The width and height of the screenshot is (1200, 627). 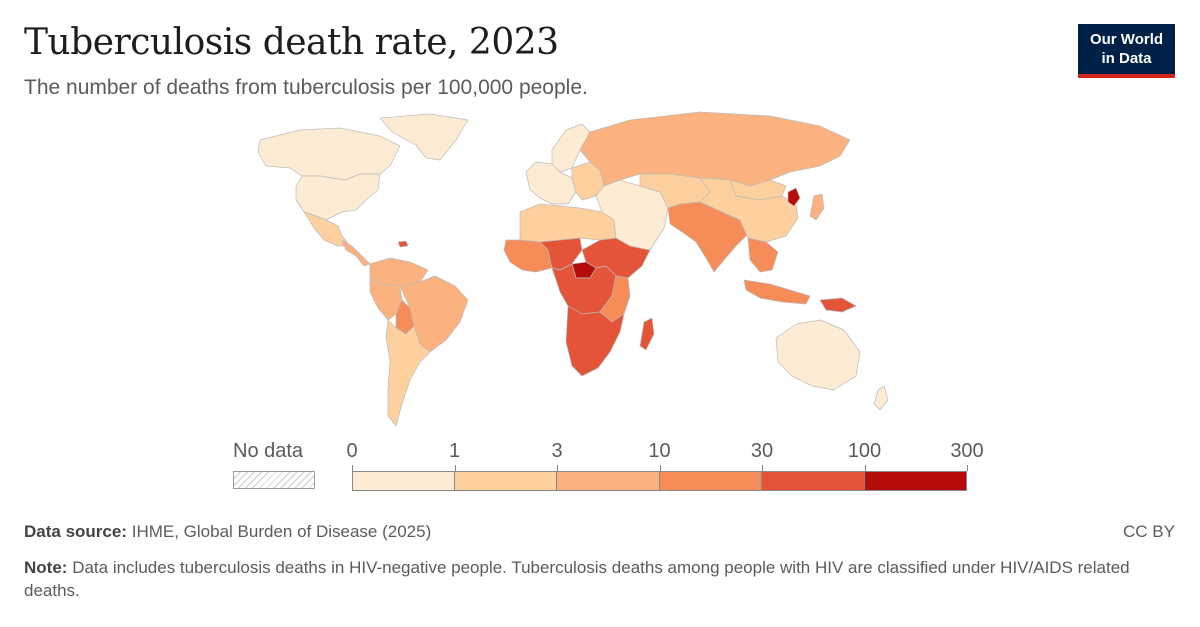 What do you see at coordinates (274, 480) in the screenshot?
I see `legend-no-data-swatch` at bounding box center [274, 480].